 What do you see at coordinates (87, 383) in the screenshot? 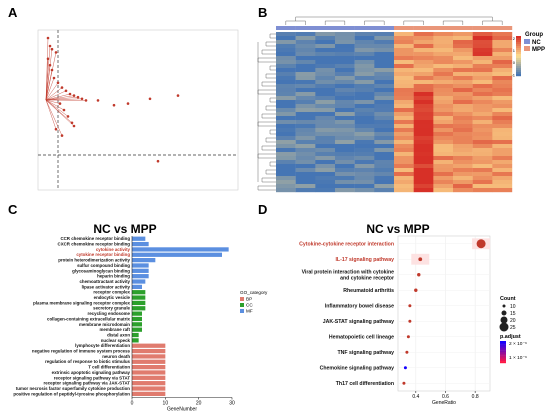
I see `bar-category-label: receptor signaling pathway via JAK-STAT` at bounding box center [87, 383].